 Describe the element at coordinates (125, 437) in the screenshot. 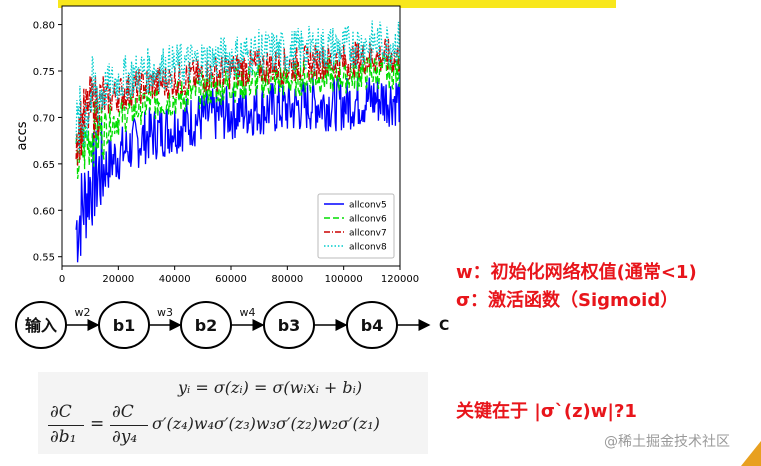

I see `formula-rhs-denominator: ∂y₄` at that location.